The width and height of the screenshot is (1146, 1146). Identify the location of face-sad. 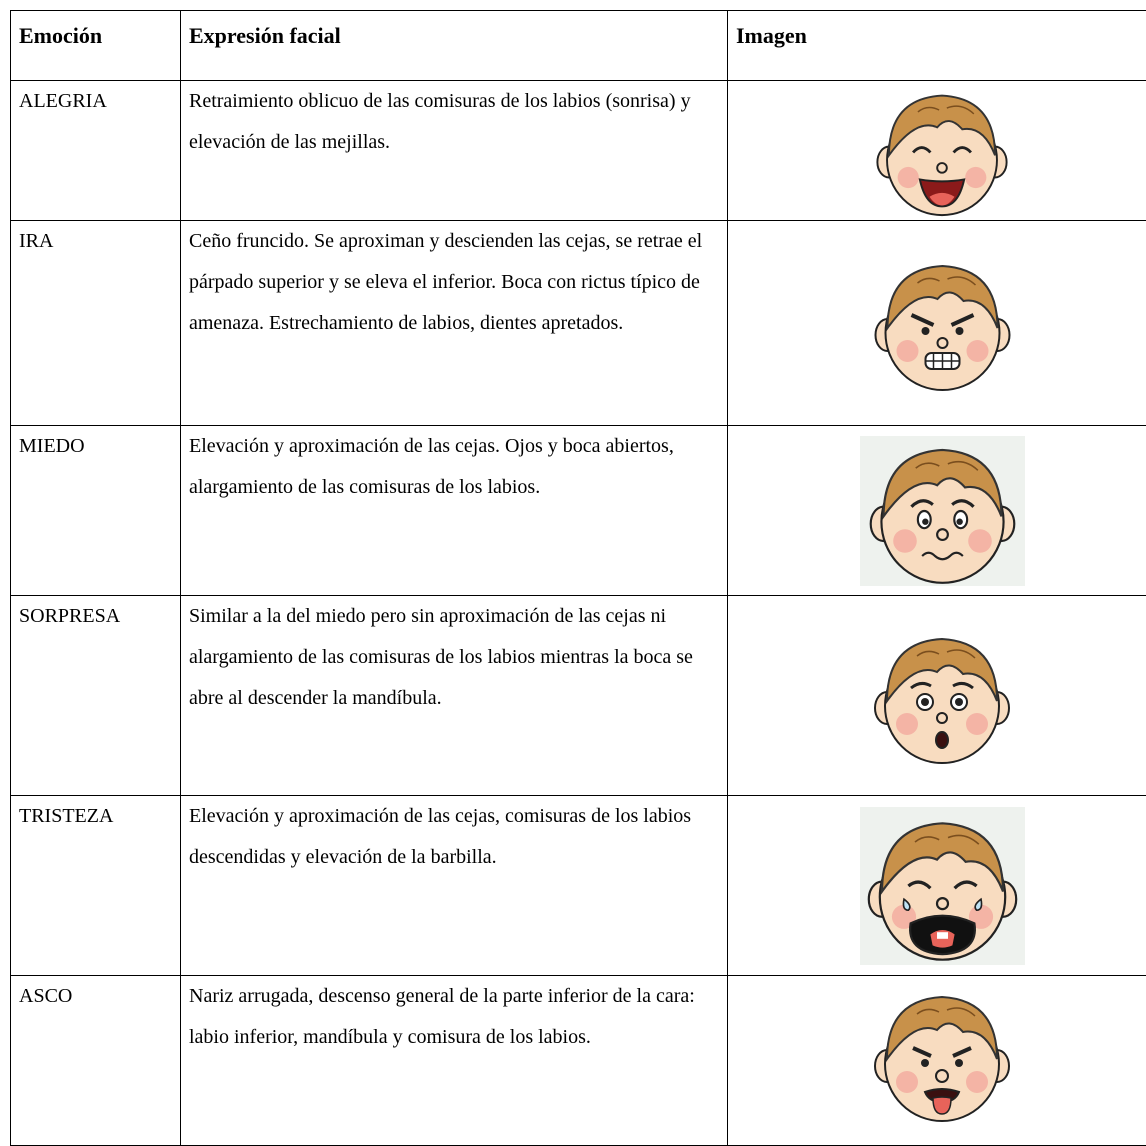
(942, 886).